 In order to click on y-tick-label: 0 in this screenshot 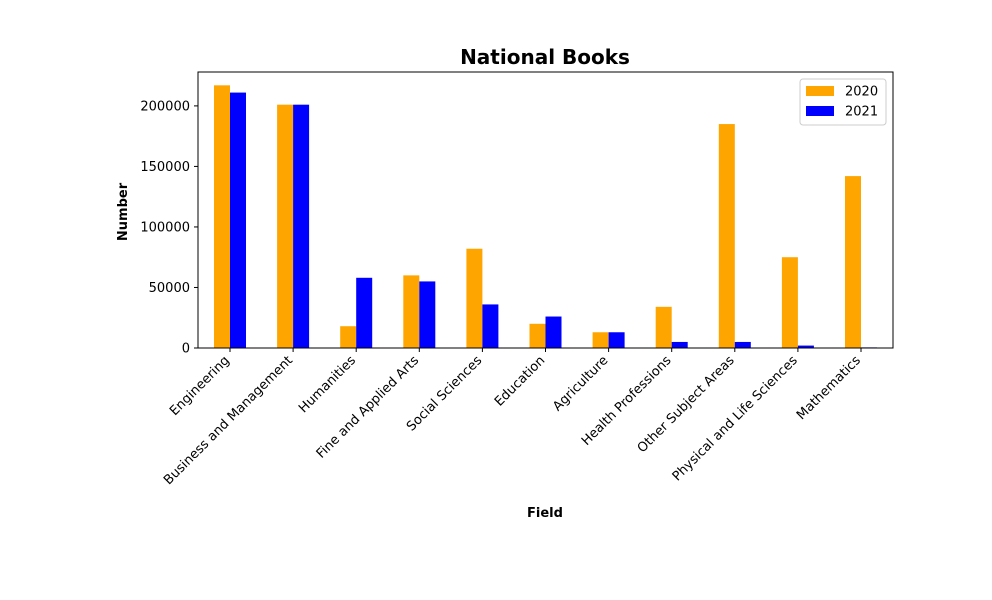, I will do `click(186, 349)`.